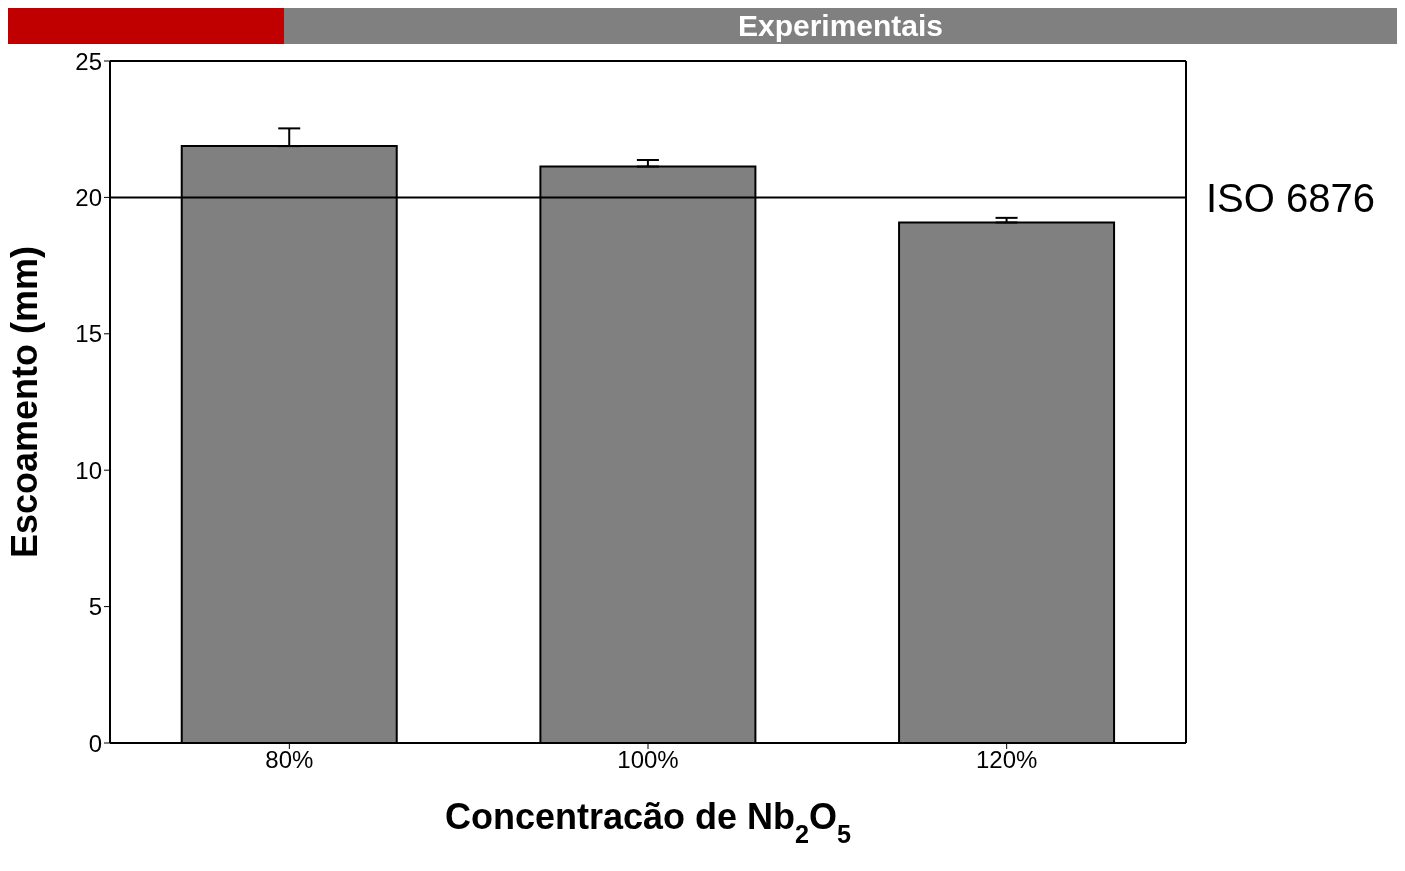  I want to click on y-tick-label: 25, so click(88, 61).